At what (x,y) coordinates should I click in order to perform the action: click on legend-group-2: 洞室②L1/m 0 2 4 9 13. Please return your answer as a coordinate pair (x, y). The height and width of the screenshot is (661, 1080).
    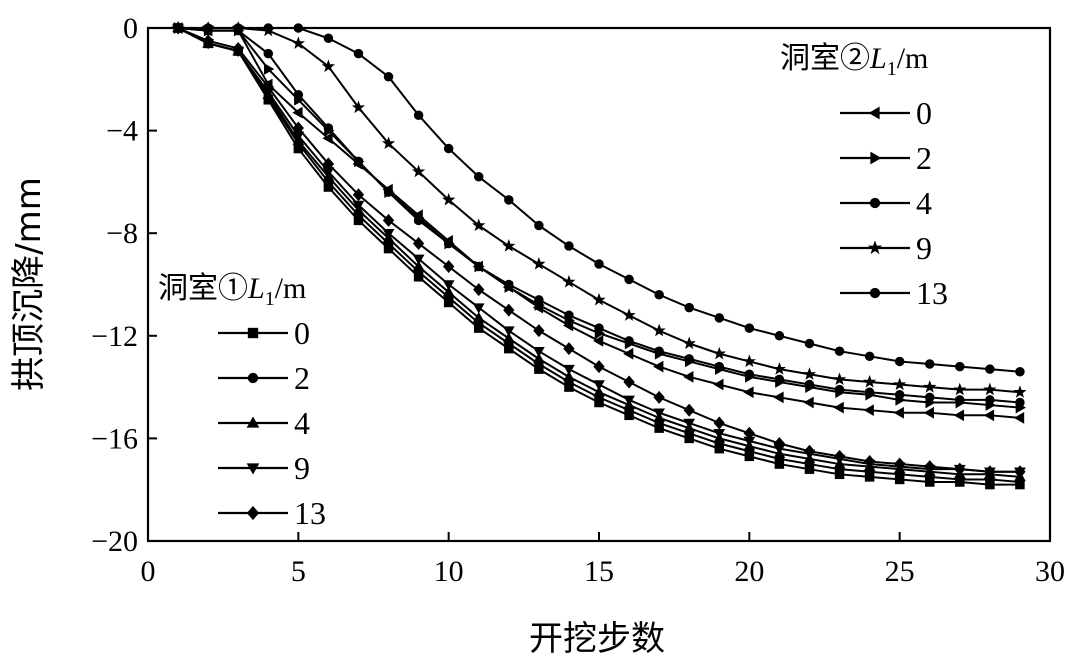
    Looking at the image, I should click on (864, 176).